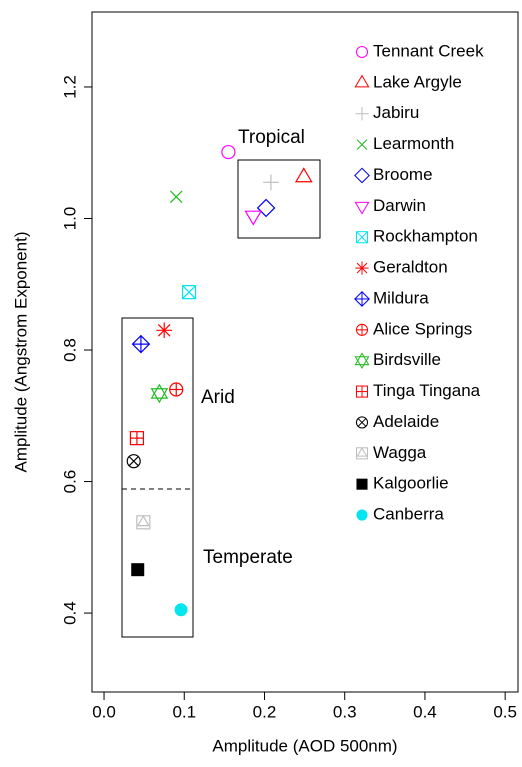 The width and height of the screenshot is (522, 767). What do you see at coordinates (407, 359) in the screenshot?
I see `legend-label: Birdsville` at bounding box center [407, 359].